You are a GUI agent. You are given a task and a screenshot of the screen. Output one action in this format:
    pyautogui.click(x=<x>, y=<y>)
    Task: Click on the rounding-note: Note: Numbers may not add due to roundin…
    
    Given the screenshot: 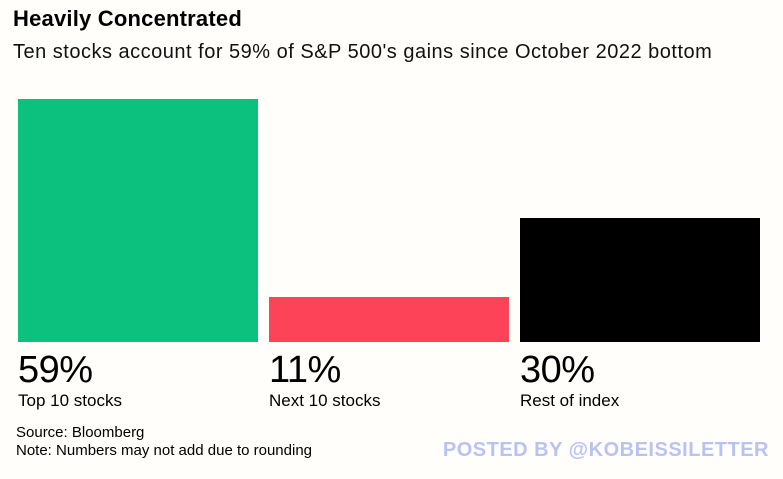 What is the action you would take?
    pyautogui.click(x=164, y=450)
    